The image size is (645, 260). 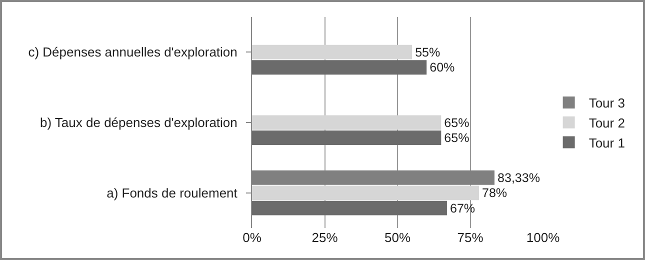 I want to click on data-label: 55%, so click(x=427, y=53).